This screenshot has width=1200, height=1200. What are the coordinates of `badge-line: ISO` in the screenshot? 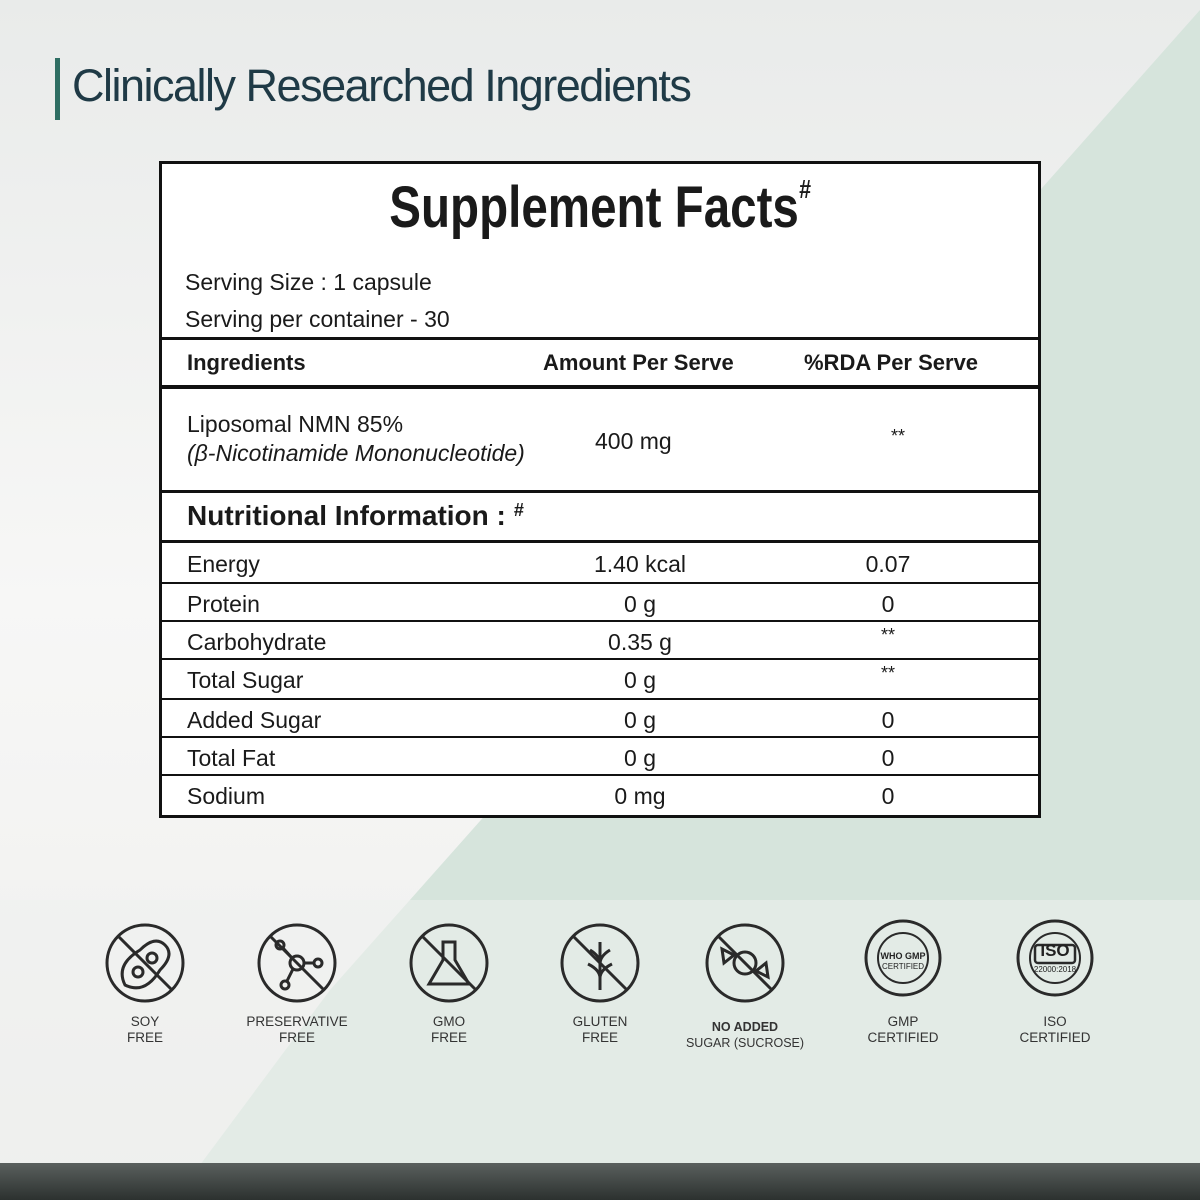 It's located at (1055, 1021).